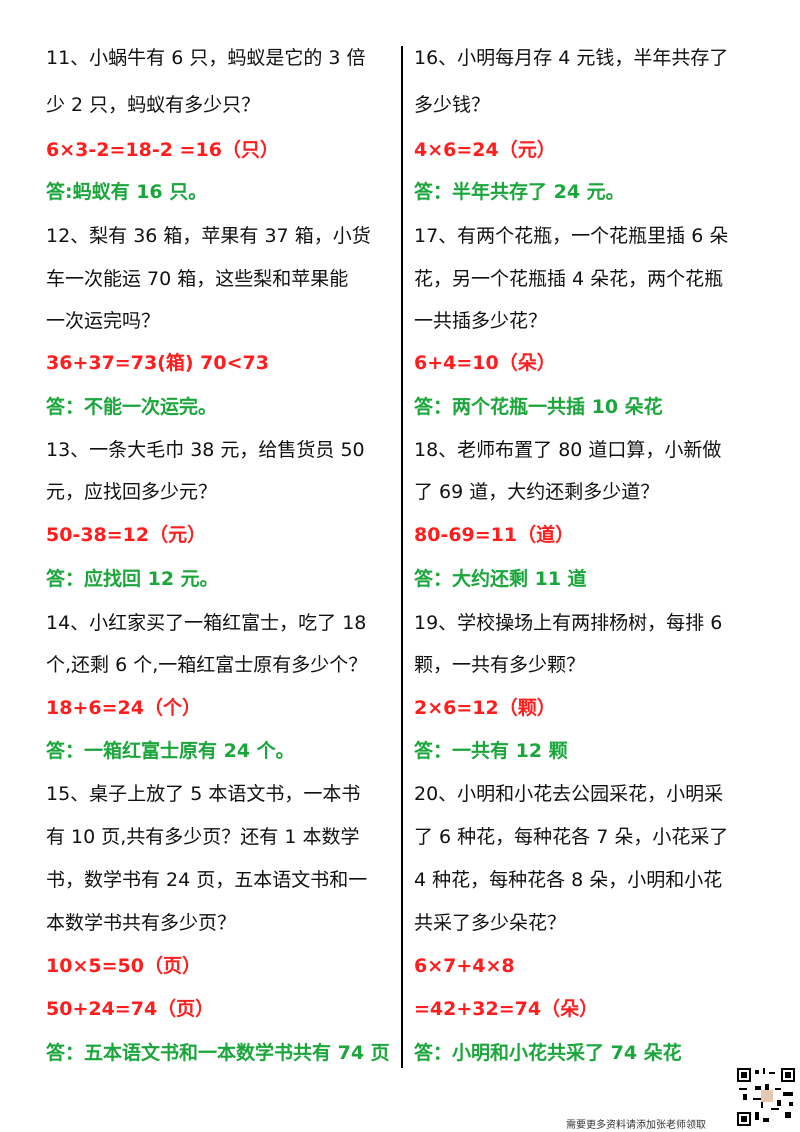 This screenshot has height=1132, width=800. I want to click on calculation-text: 50-38=12（元）, so click(126, 535).